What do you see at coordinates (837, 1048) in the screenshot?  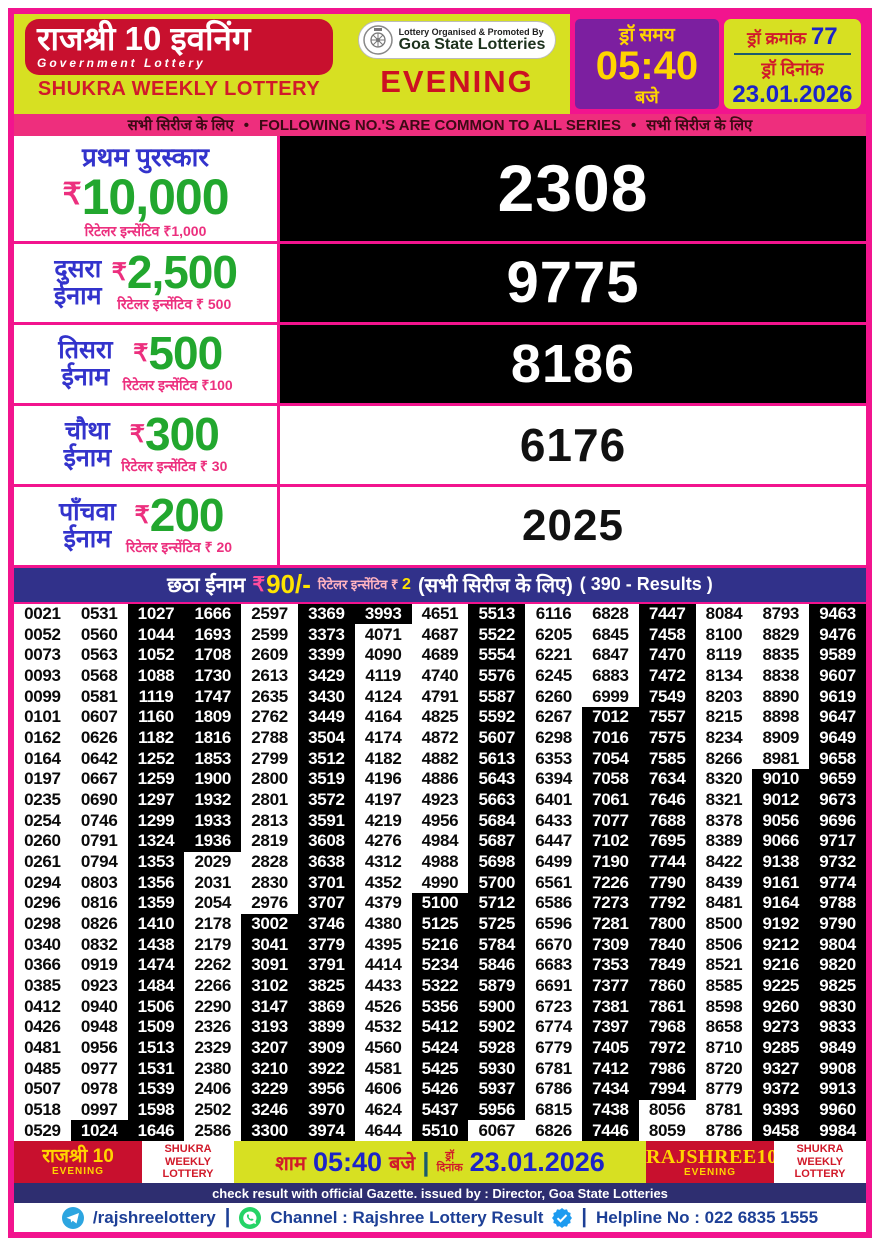 I see `result-number: 9849` at bounding box center [837, 1048].